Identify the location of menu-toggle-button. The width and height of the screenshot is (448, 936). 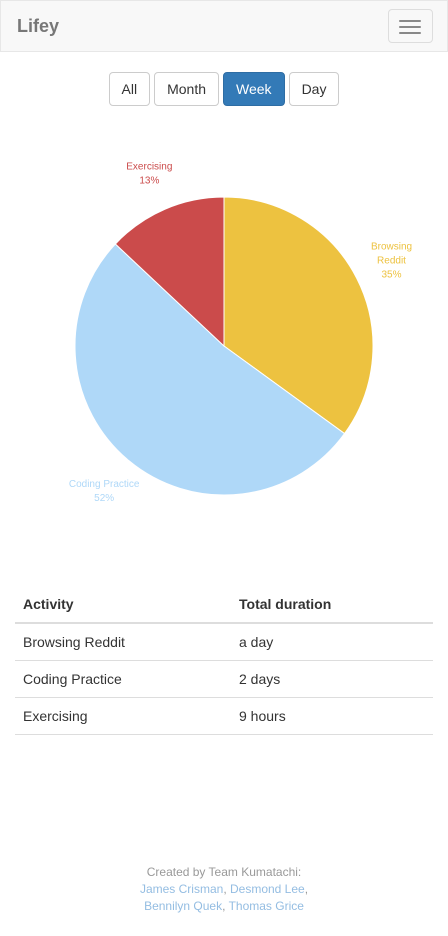
(410, 26).